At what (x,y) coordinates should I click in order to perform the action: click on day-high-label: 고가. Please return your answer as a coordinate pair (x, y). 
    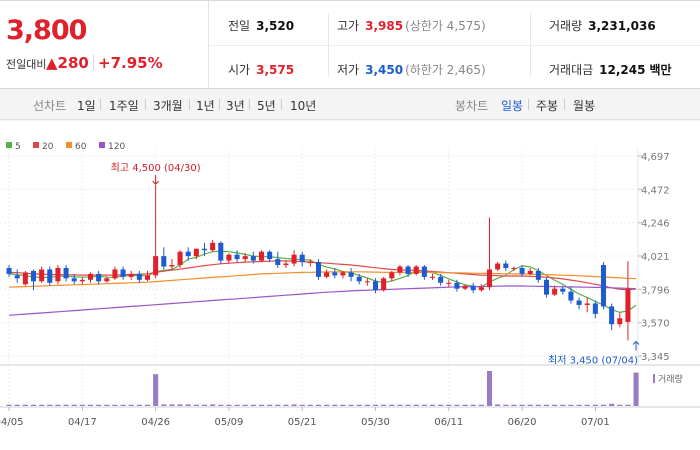
    Looking at the image, I should click on (348, 26).